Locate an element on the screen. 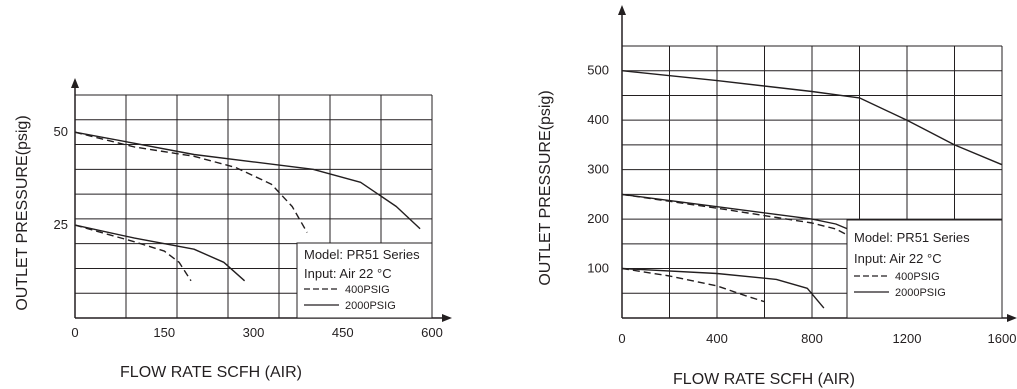  legend-box is located at coordinates (924, 269).